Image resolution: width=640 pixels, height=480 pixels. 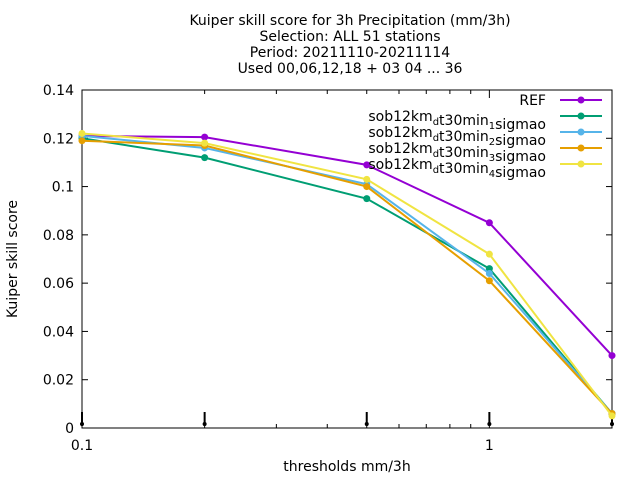 What do you see at coordinates (82, 446) in the screenshot?
I see `x-tick-label: 0.1` at bounding box center [82, 446].